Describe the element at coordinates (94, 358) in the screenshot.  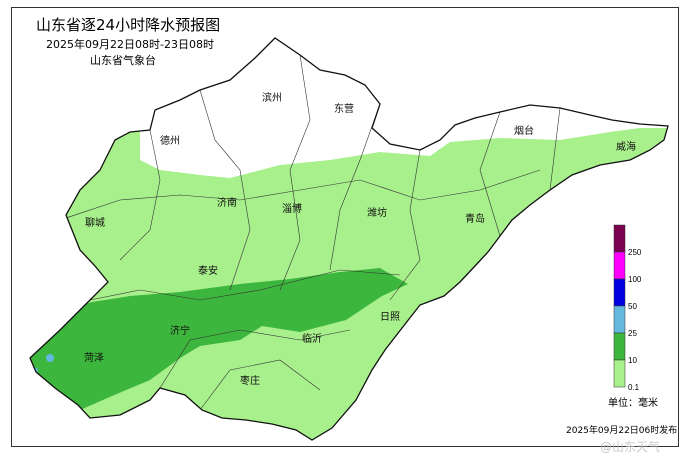
I see `city-label: 菏泽` at that location.